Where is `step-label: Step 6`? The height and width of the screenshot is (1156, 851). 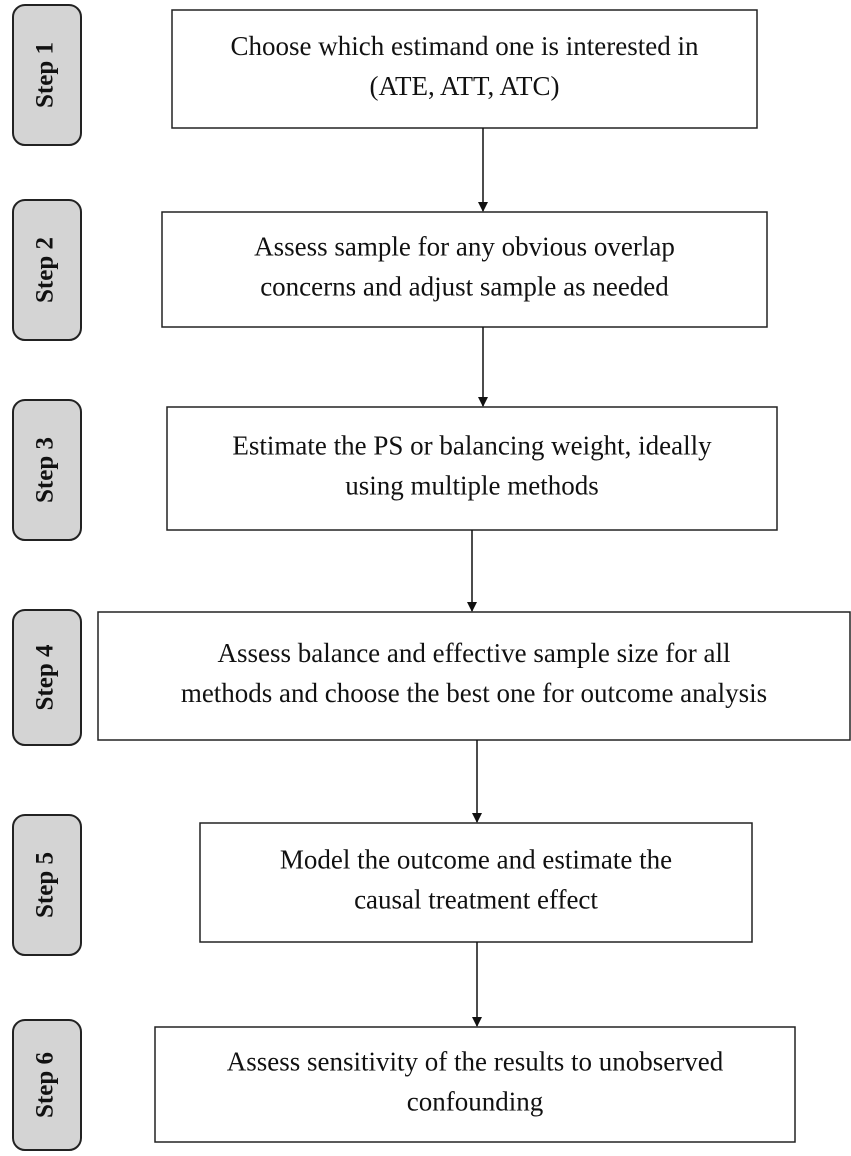
step-label: Step 6 is located at coordinates (45, 1085).